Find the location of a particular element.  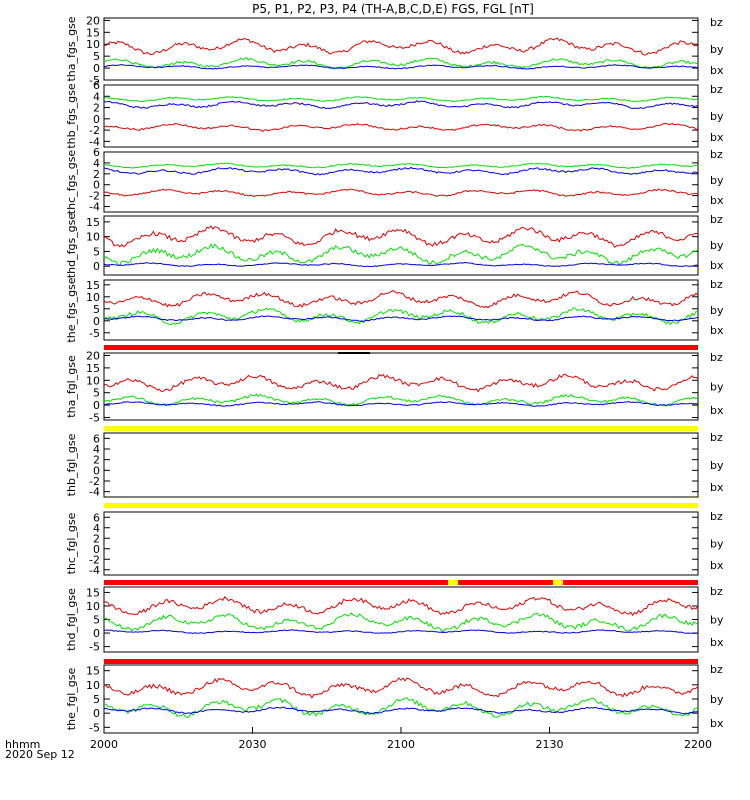

panel-thd_fgs_gse: 15 105 0 thd_fgs_gse bz by bx is located at coordinates (394, 246).